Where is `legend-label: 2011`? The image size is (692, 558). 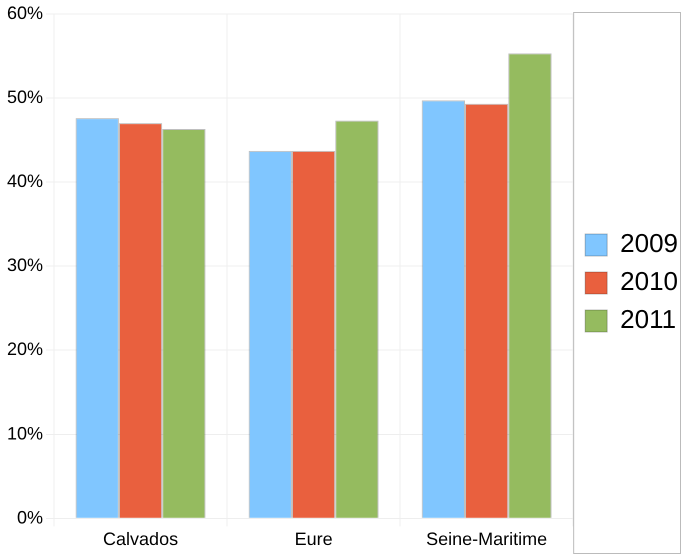
legend-label: 2011 is located at coordinates (648, 319).